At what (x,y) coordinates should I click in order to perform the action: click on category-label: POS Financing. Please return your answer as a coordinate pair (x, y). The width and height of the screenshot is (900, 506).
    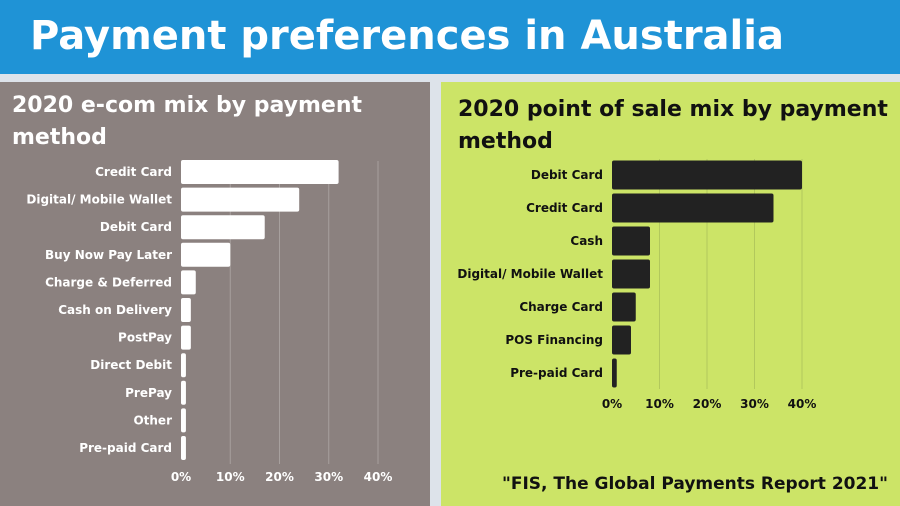
    Looking at the image, I should click on (554, 340).